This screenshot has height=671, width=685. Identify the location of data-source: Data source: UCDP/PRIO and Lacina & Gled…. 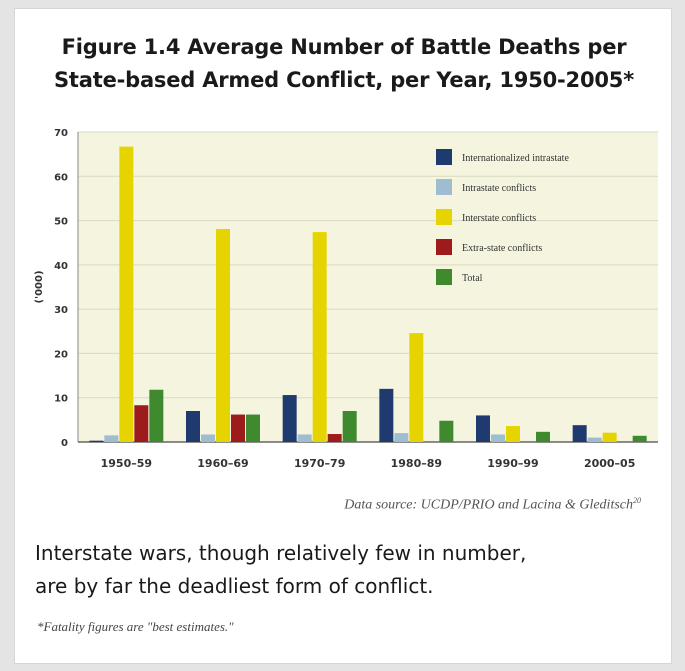
(492, 505).